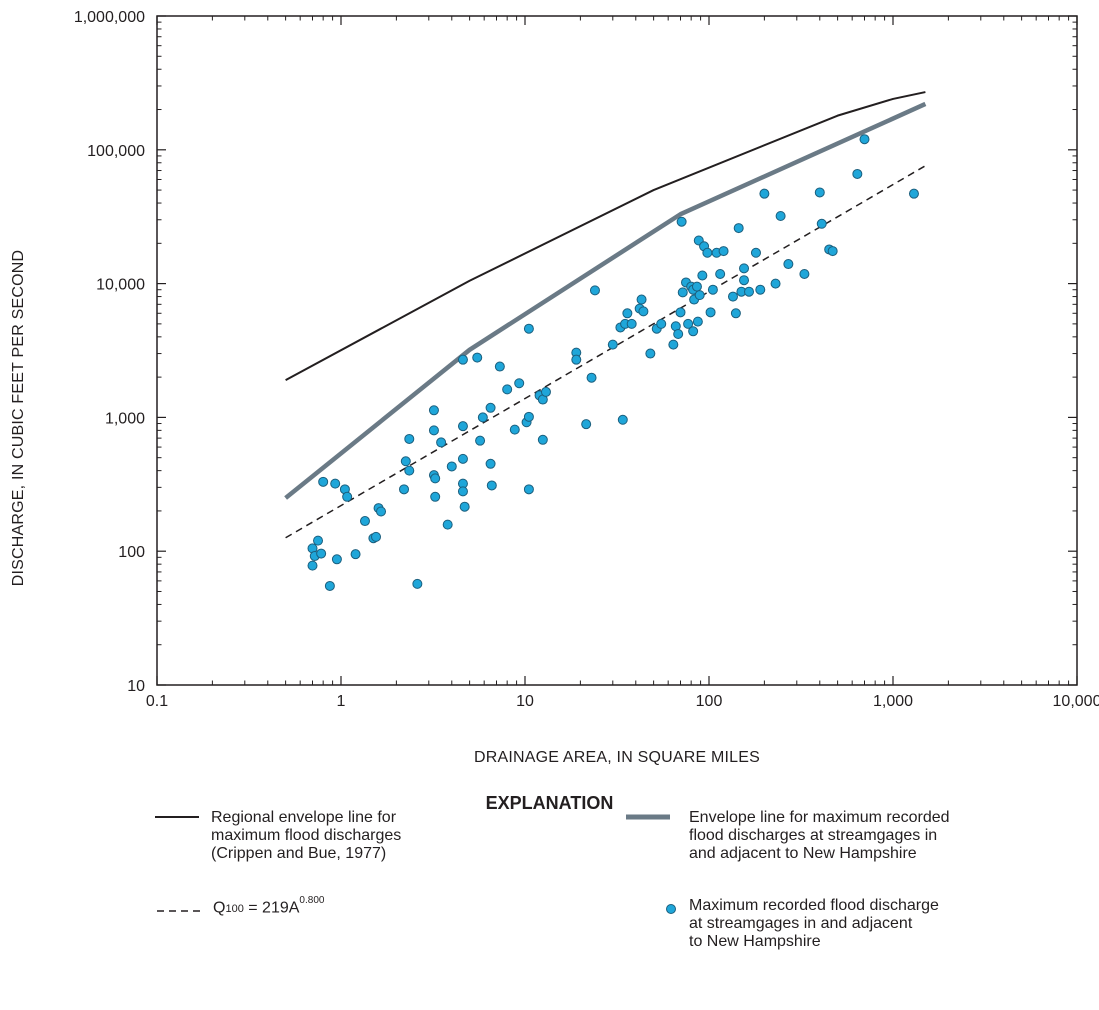  I want to click on equation-subscript: 100, so click(234, 909).